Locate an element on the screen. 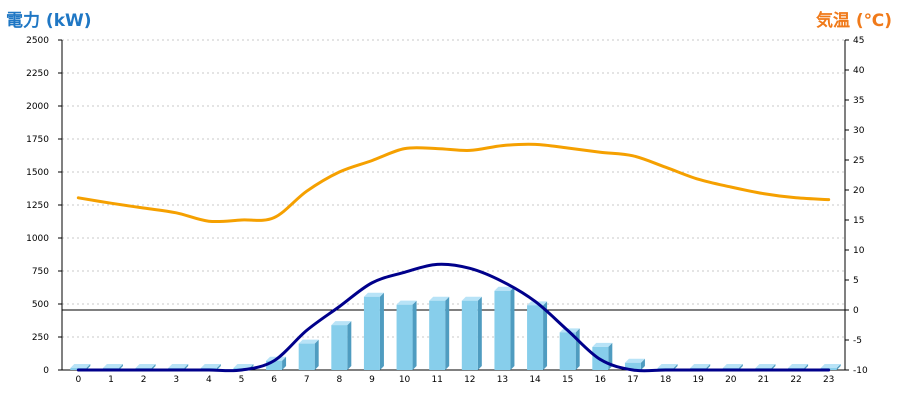 This screenshot has height=404, width=900. x-tick-label: 4 is located at coordinates (209, 380).